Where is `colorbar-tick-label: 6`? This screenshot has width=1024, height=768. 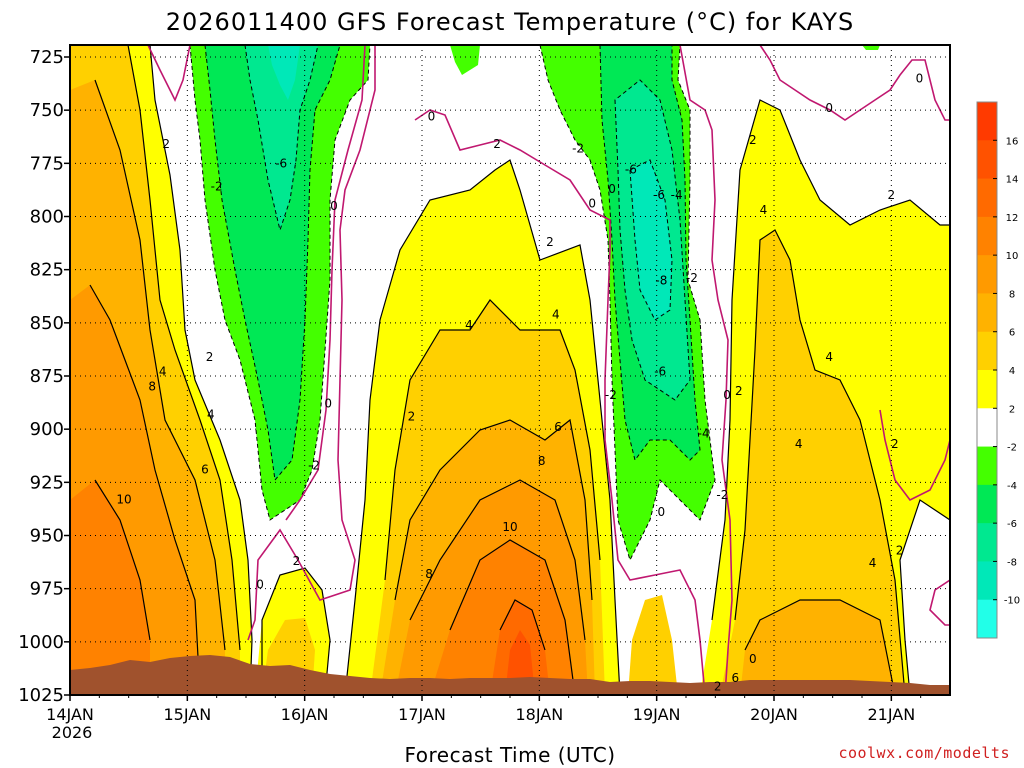
colorbar-tick-label: 6 is located at coordinates (1012, 333).